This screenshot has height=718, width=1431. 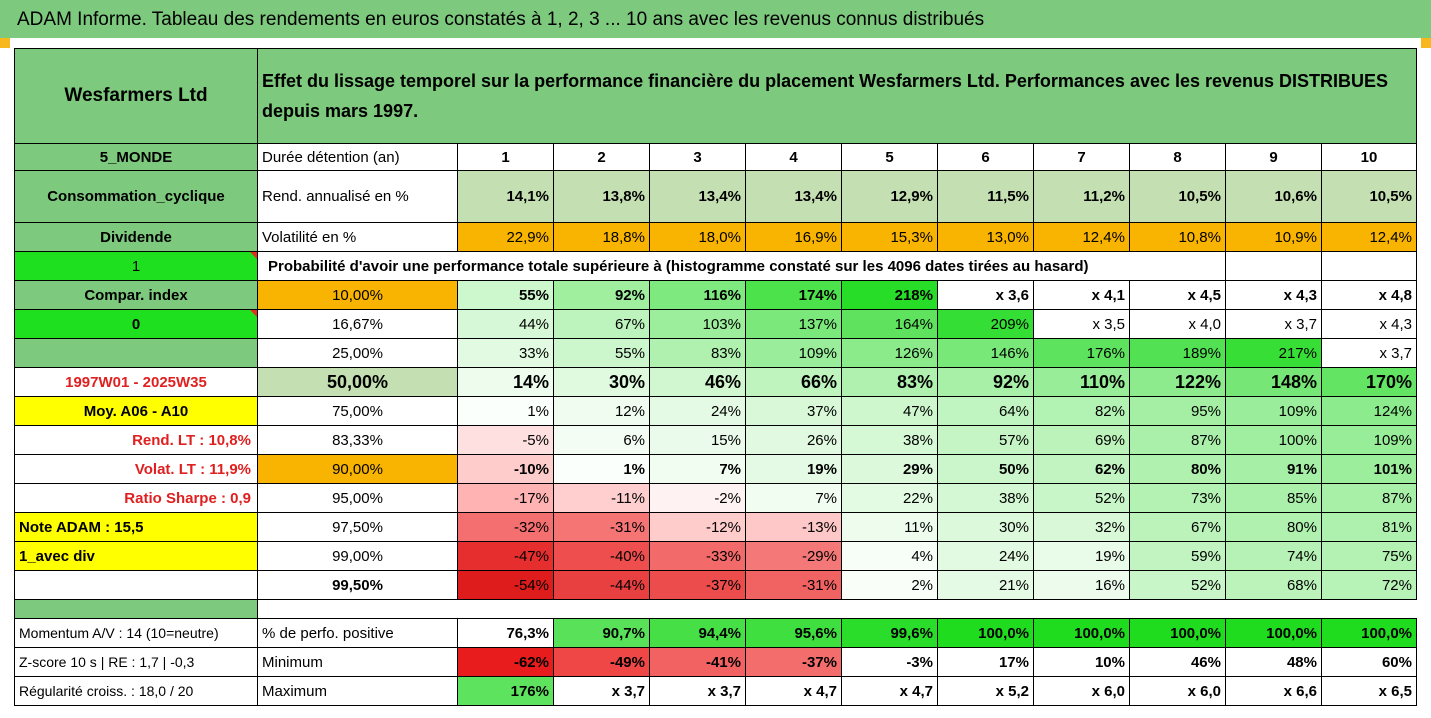 What do you see at coordinates (357, 691) in the screenshot?
I see `max-label: Maximum` at bounding box center [357, 691].